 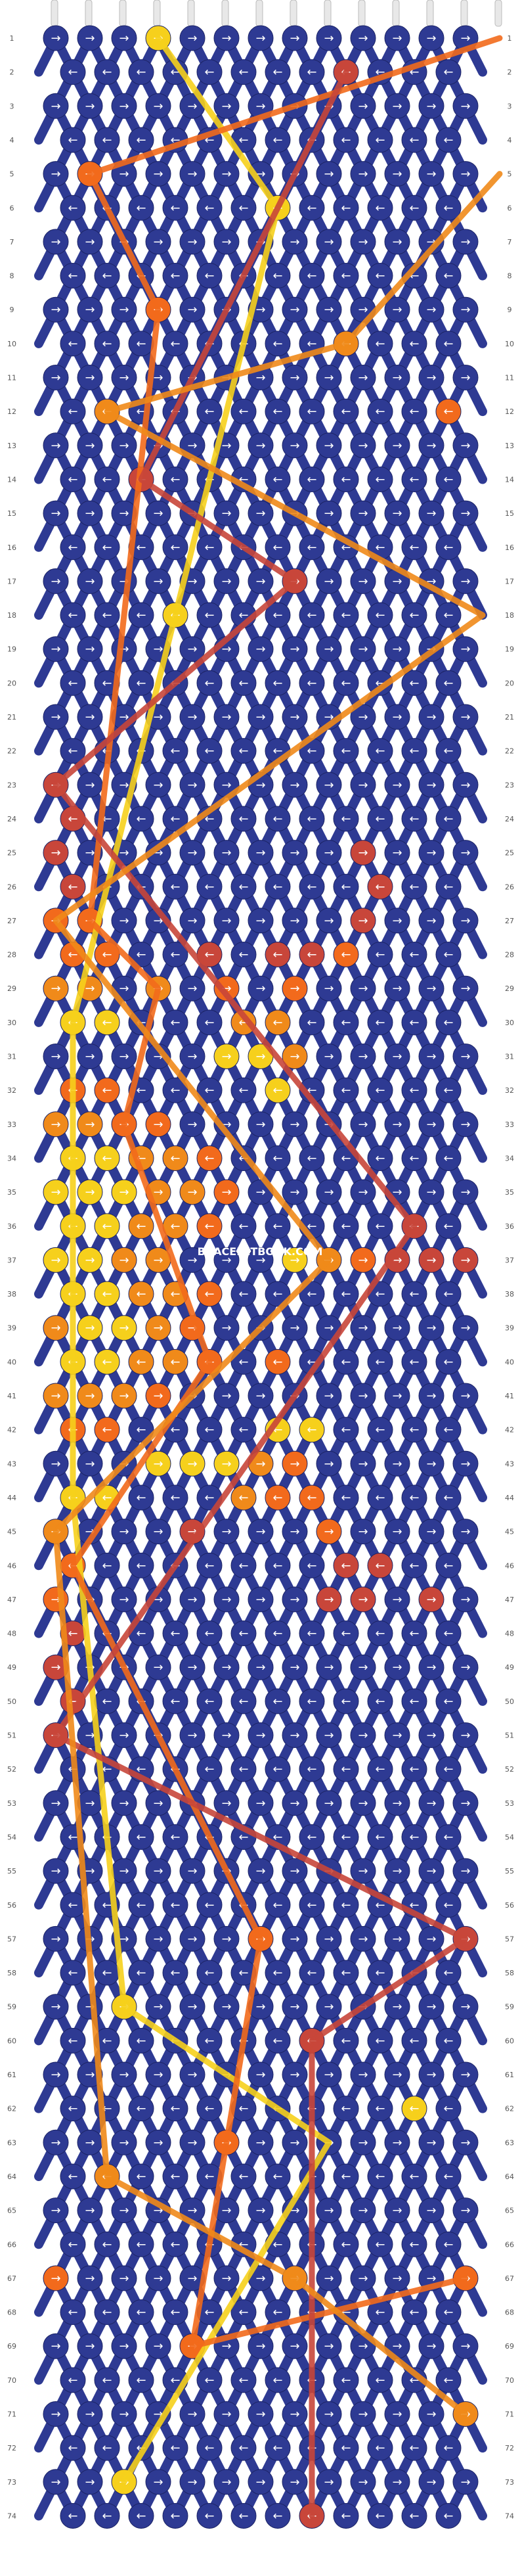 What do you see at coordinates (509, 2278) in the screenshot?
I see `row-label-right: 67` at bounding box center [509, 2278].